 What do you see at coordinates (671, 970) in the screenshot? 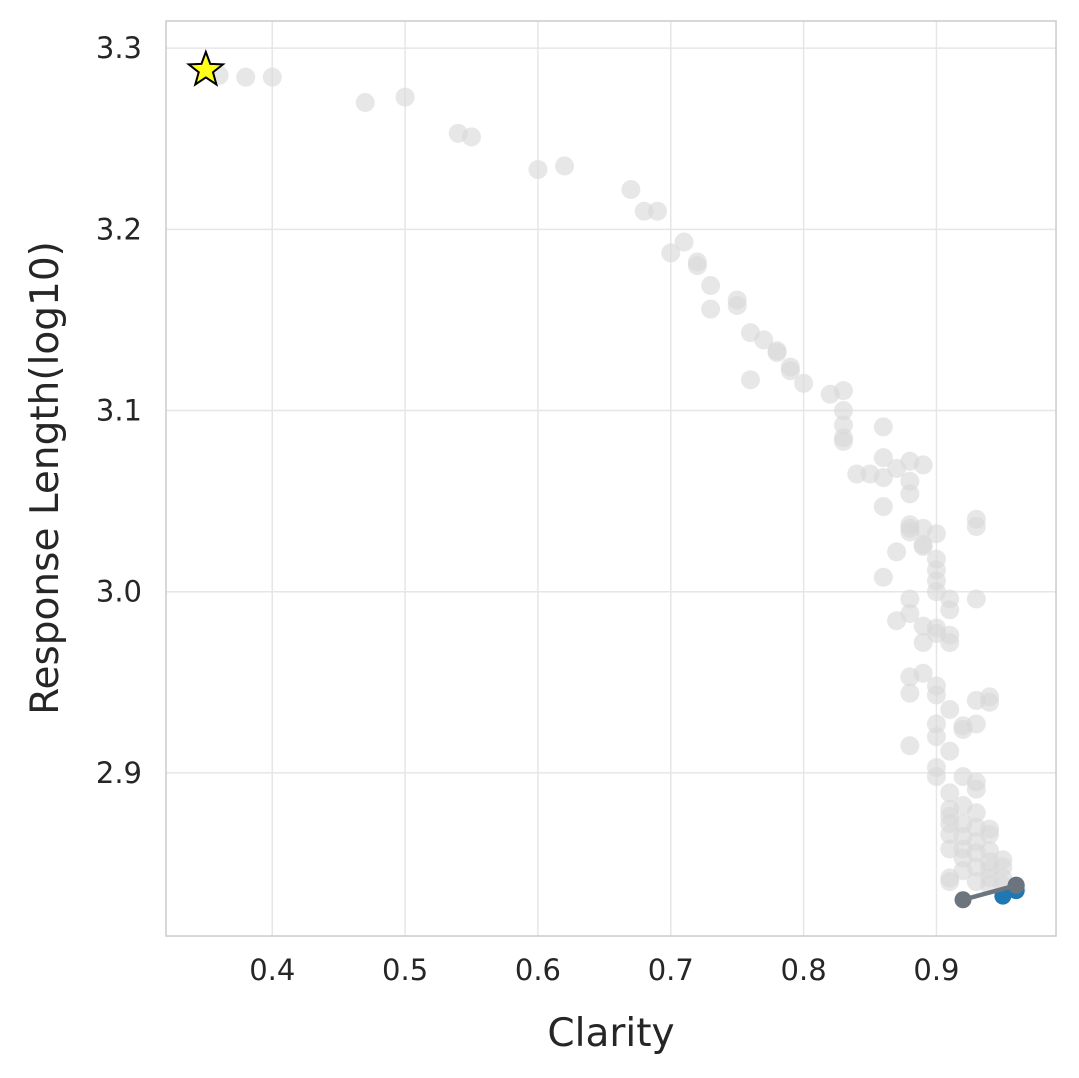
I see `x-tick-label: 0.7` at bounding box center [671, 970].